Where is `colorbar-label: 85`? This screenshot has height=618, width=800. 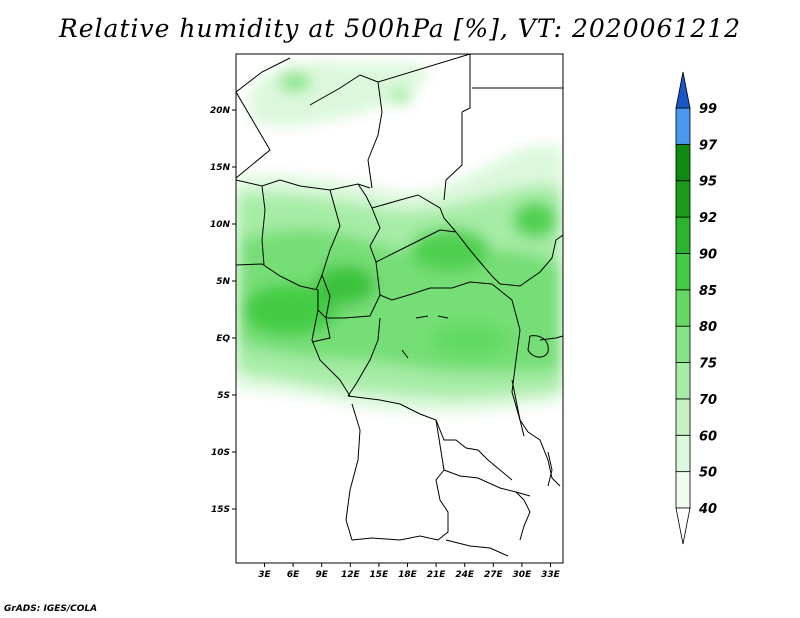
colorbar-label: 85 is located at coordinates (708, 291).